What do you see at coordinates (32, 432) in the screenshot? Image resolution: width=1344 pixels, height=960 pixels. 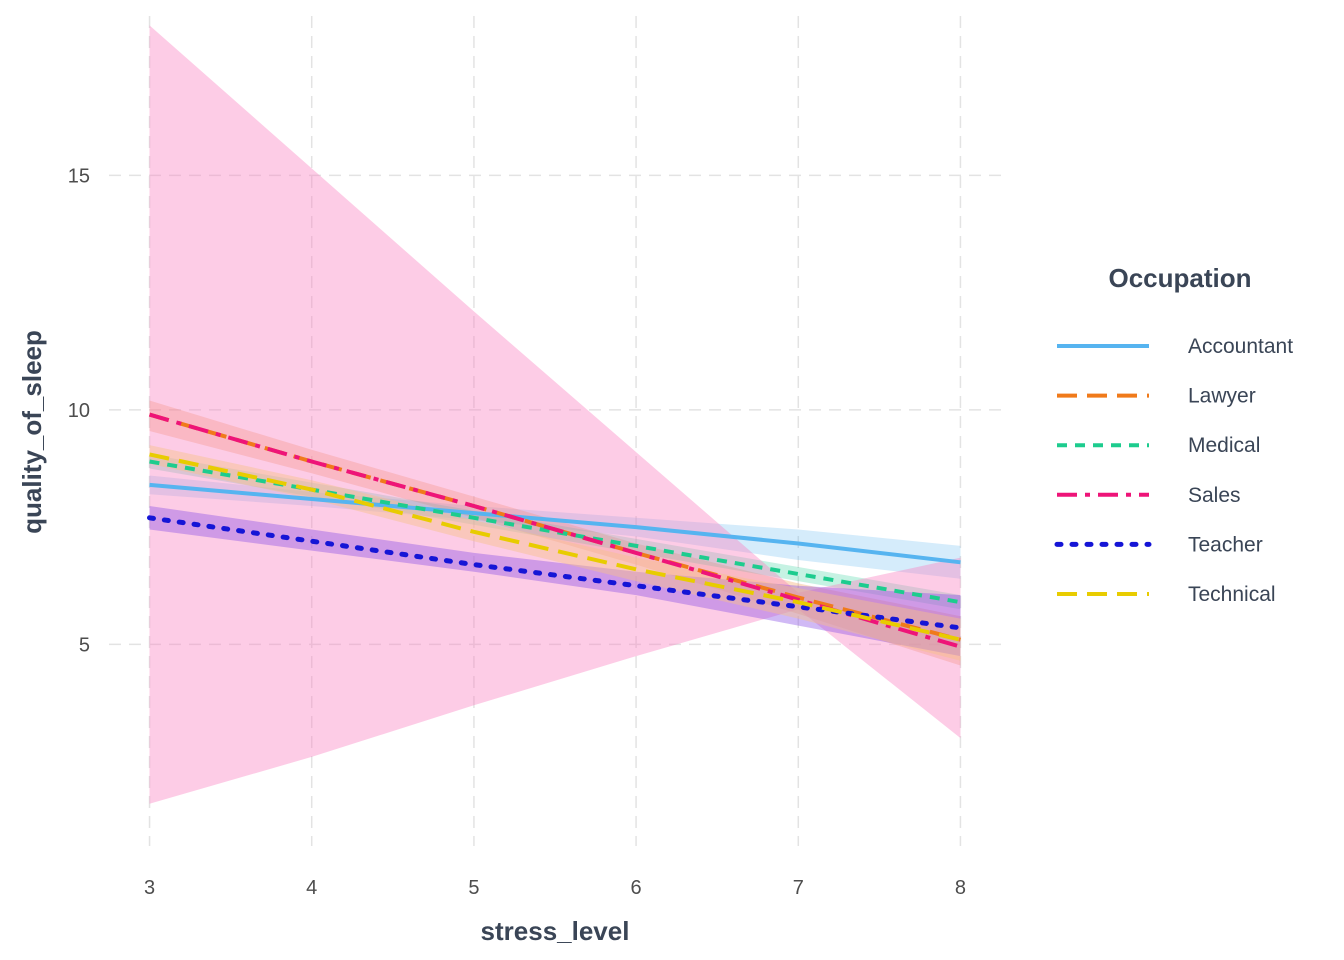 I see `y-axis-title: quality_of_sleep` at bounding box center [32, 432].